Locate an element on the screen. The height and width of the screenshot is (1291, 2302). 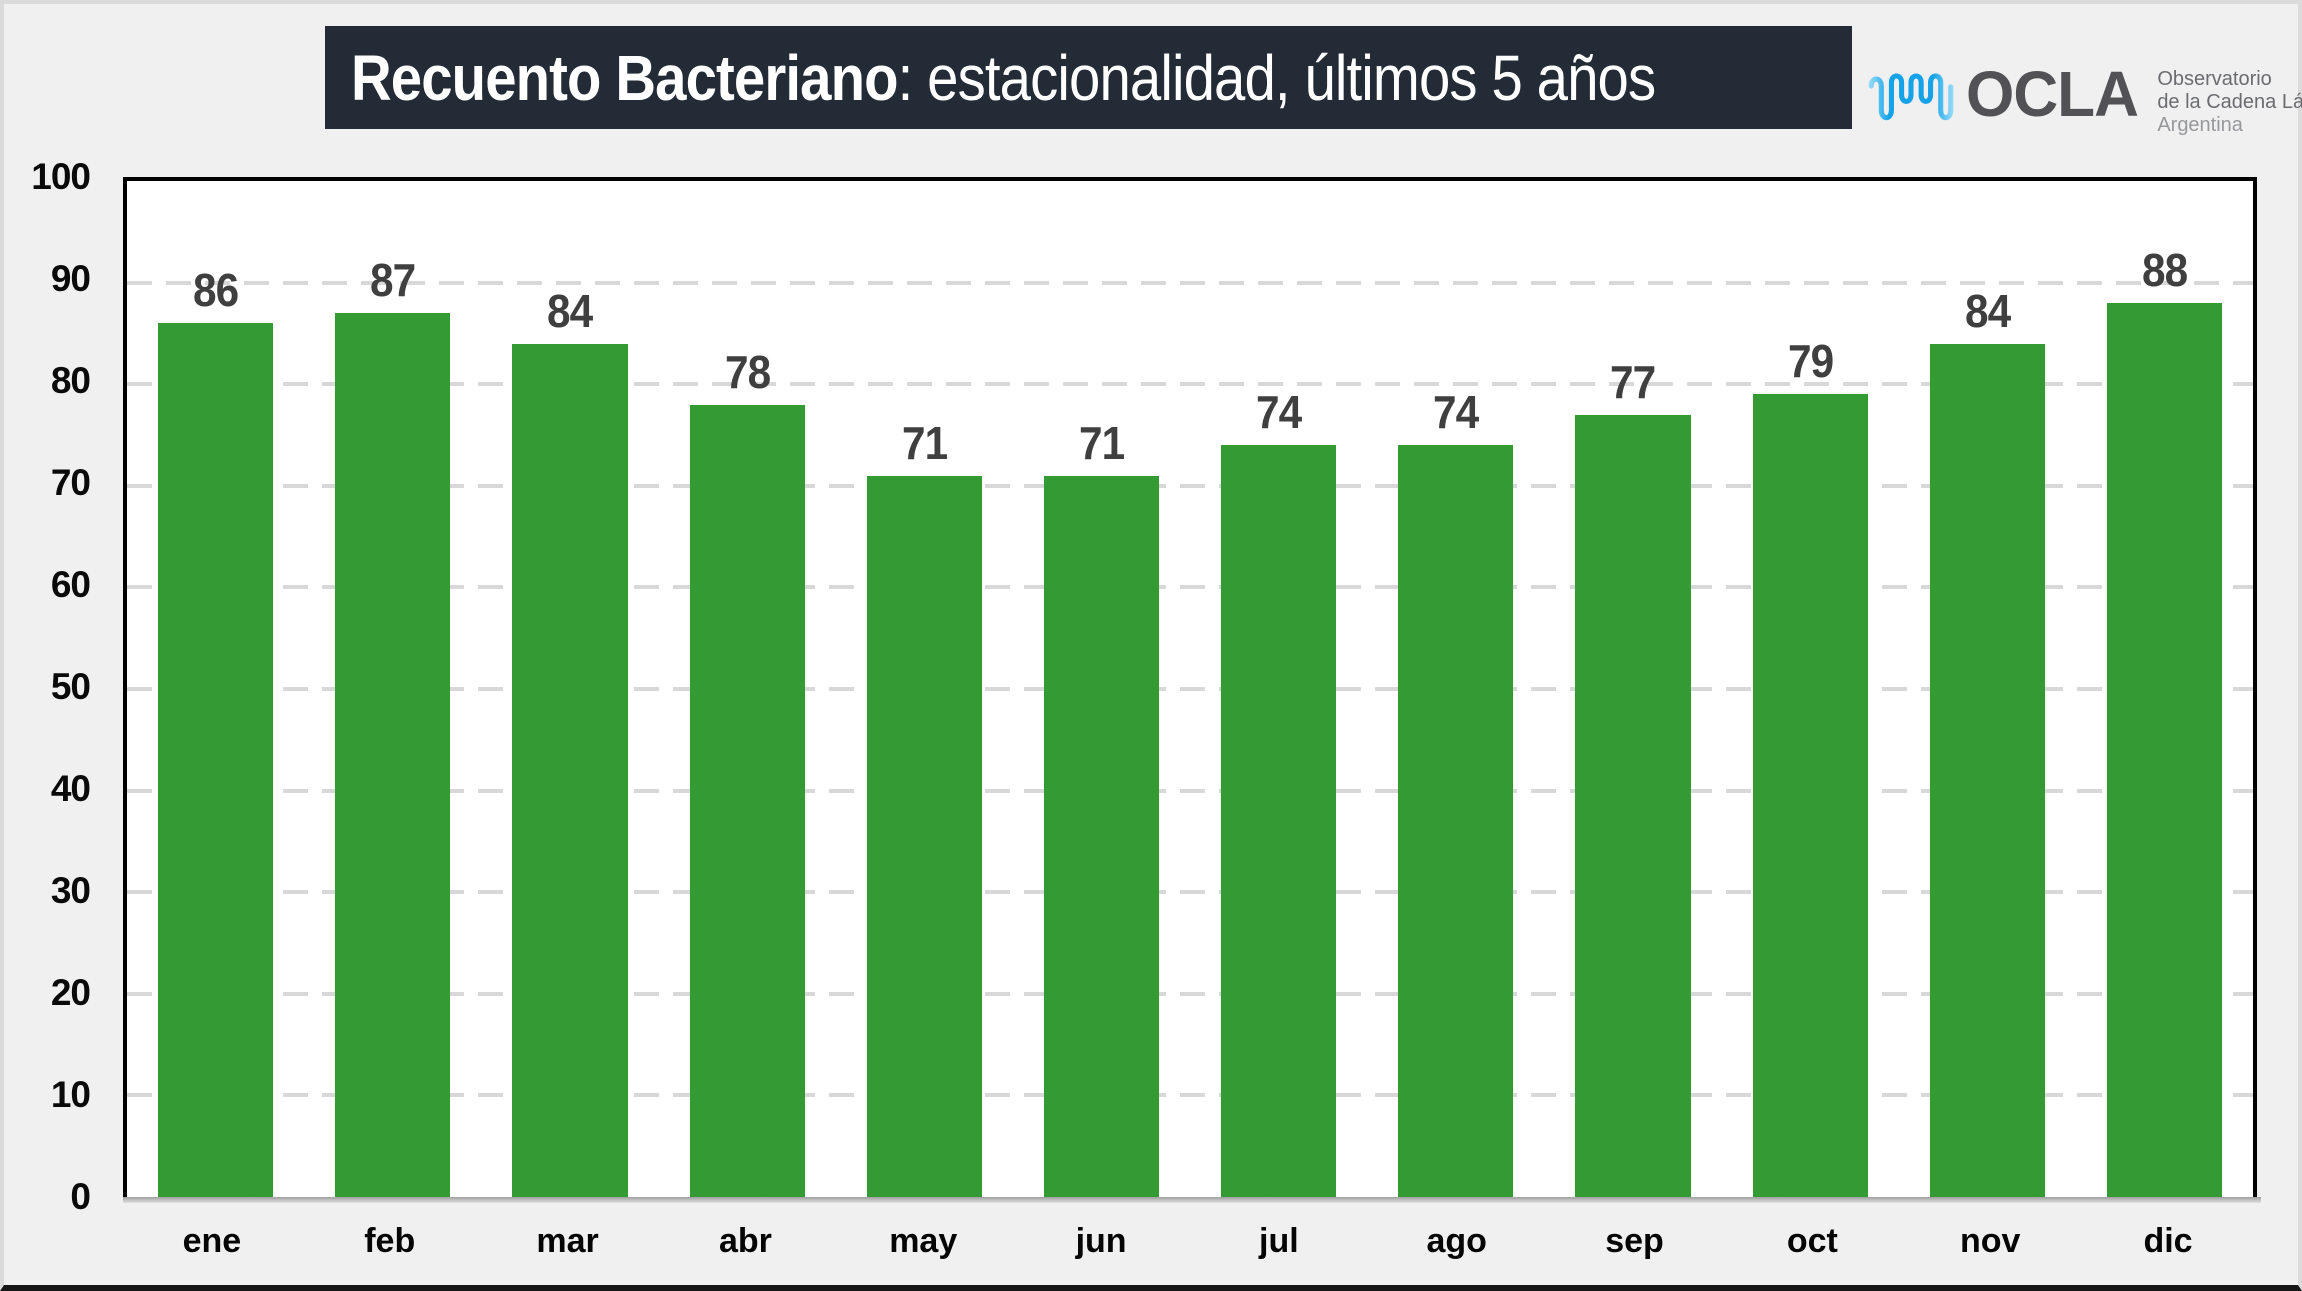
bar-slot: 79 is located at coordinates (1810, 689).